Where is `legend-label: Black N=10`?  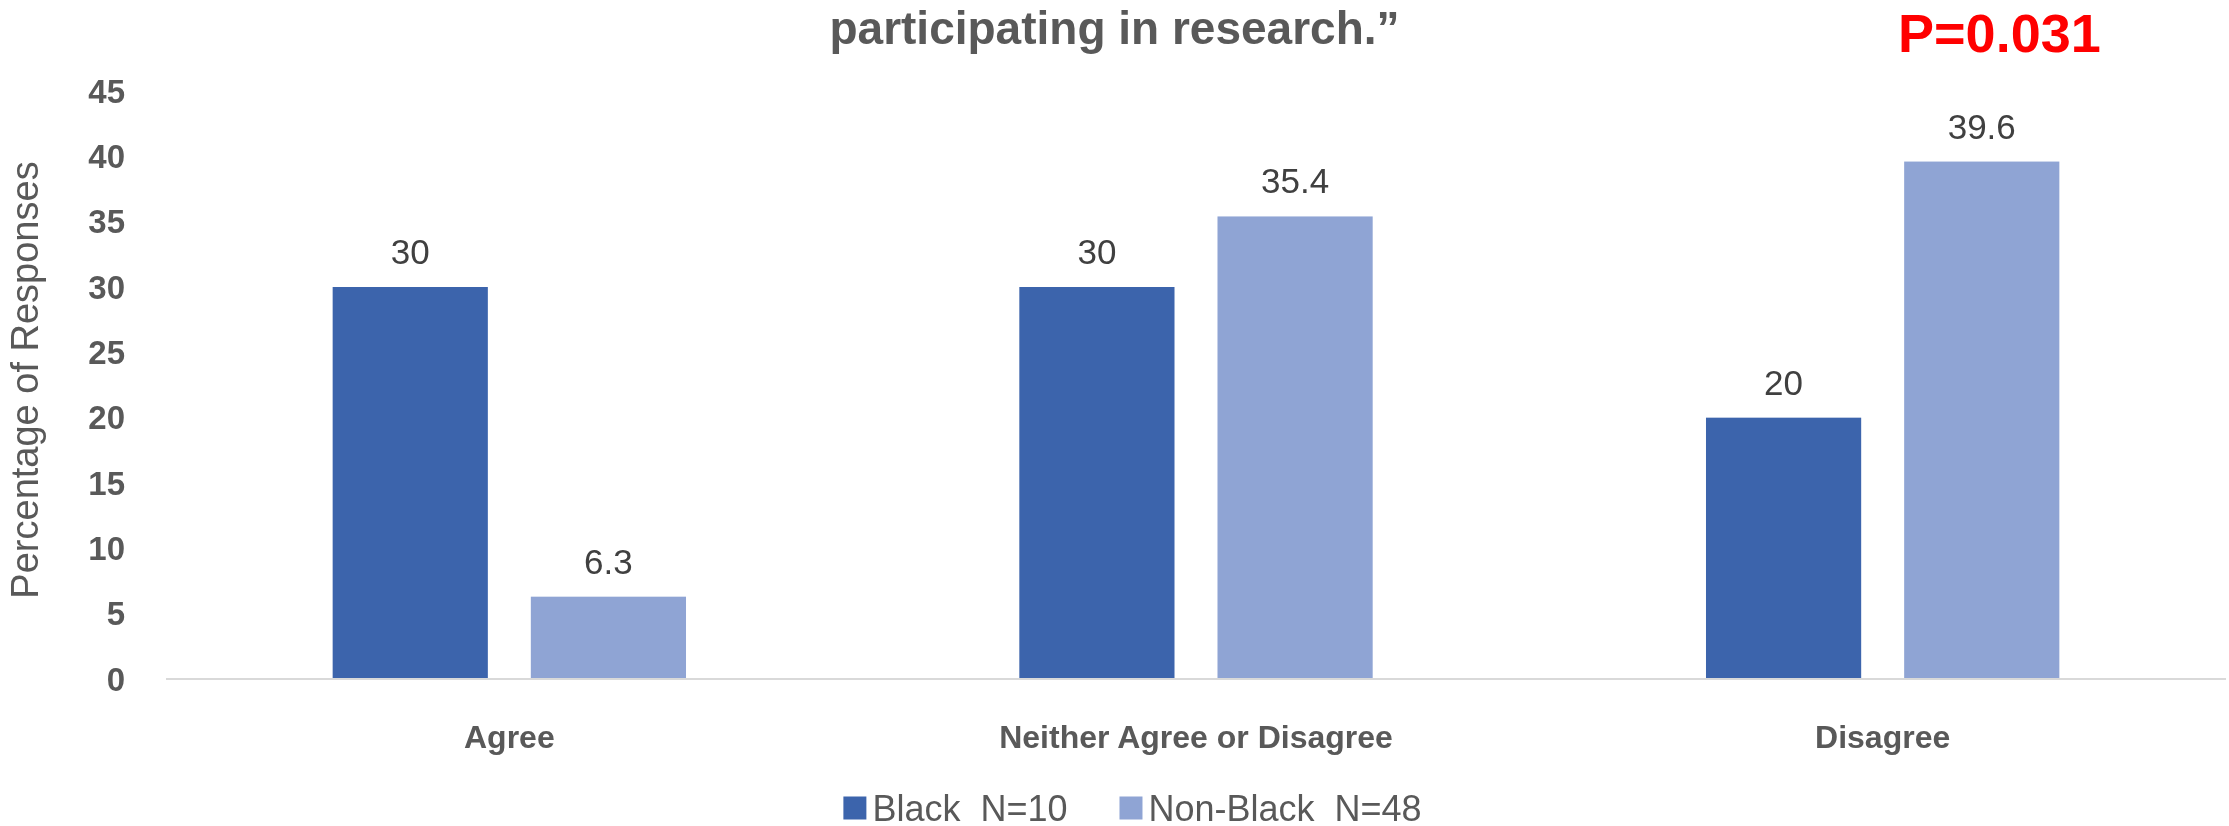 legend-label: Black N=10 is located at coordinates (970, 806).